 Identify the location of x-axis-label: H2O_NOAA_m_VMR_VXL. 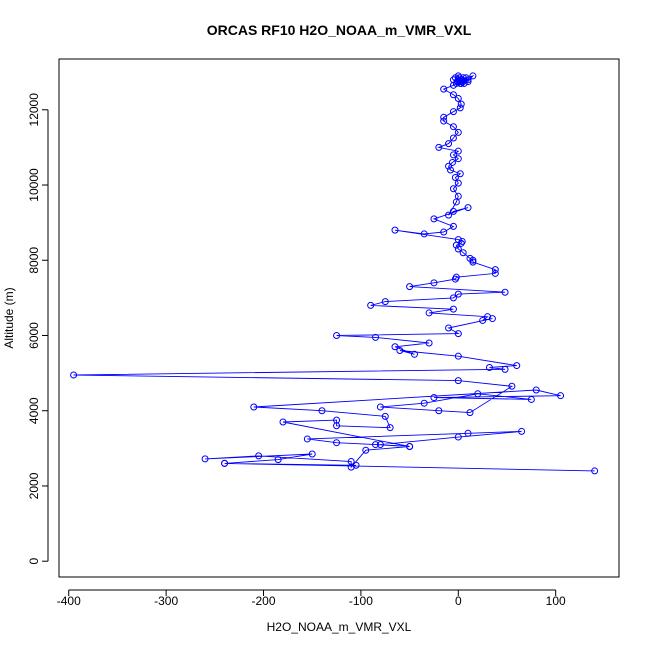
(339, 627).